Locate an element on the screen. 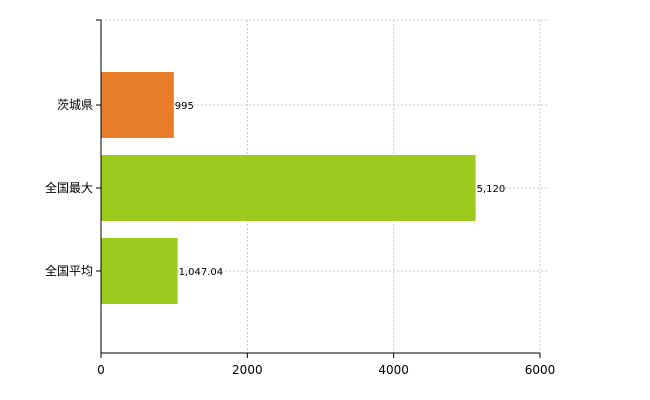 The image size is (650, 400). x-tick-label: 4000 is located at coordinates (393, 370).